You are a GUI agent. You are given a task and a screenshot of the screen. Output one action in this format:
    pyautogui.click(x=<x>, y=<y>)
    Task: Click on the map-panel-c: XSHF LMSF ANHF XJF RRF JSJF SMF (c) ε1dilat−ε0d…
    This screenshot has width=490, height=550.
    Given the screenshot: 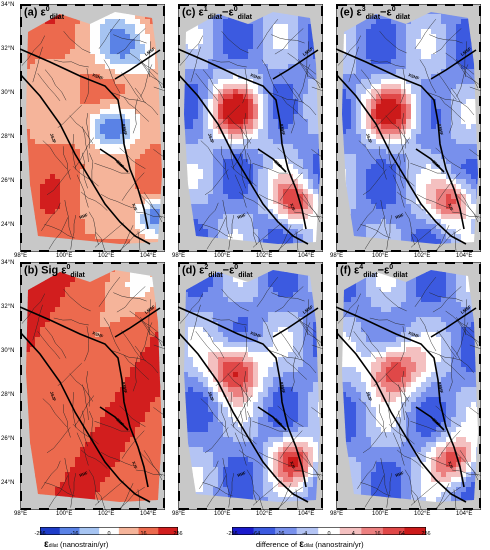 What is the action you would take?
    pyautogui.click(x=250, y=128)
    